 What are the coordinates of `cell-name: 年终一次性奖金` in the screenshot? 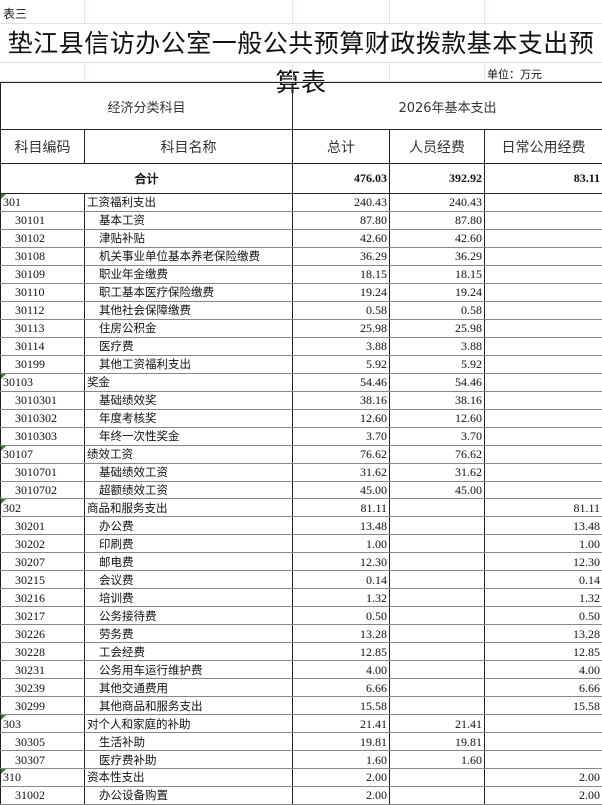 It's located at (188, 436).